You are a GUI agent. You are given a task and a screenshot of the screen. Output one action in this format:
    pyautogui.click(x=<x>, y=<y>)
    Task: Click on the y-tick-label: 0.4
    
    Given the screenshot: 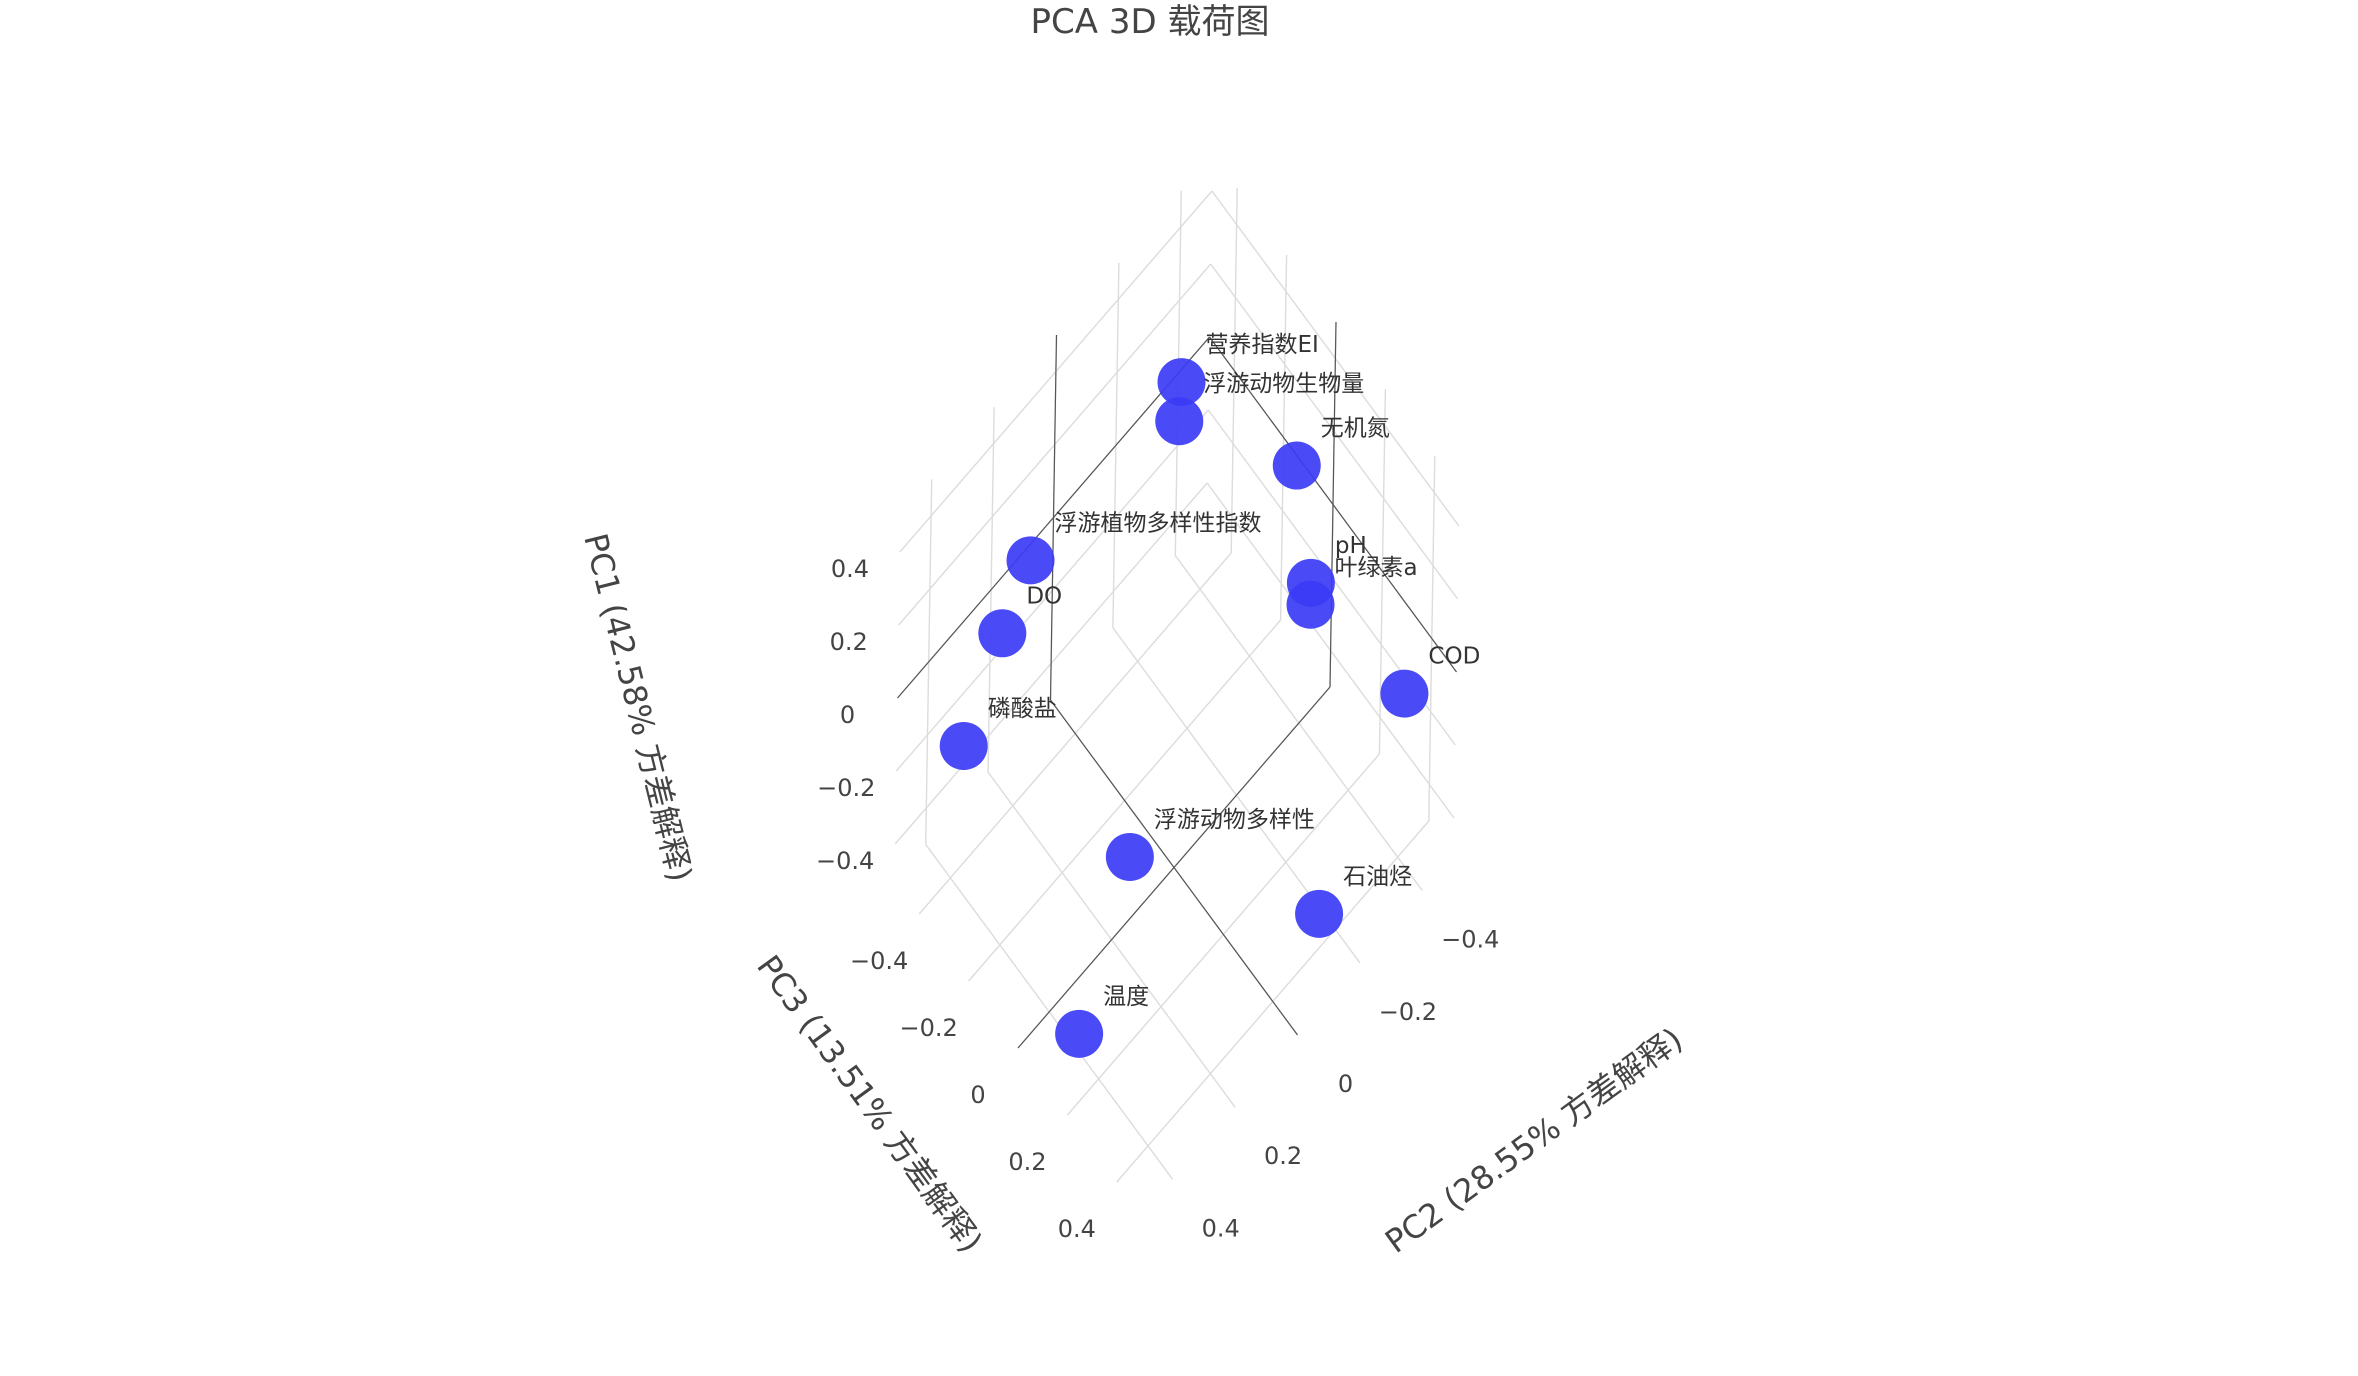 What is the action you would take?
    pyautogui.click(x=1077, y=1229)
    